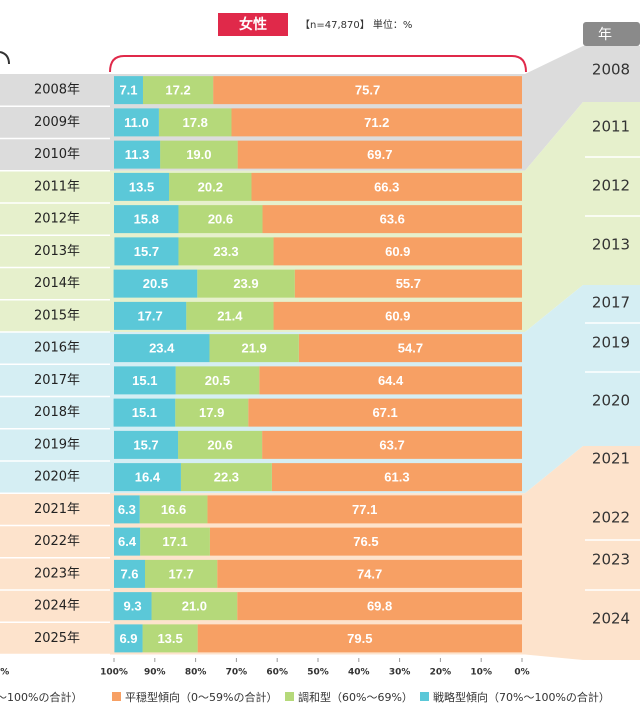  What do you see at coordinates (4, 673) in the screenshot?
I see `clipped-text: 0%` at bounding box center [4, 673].